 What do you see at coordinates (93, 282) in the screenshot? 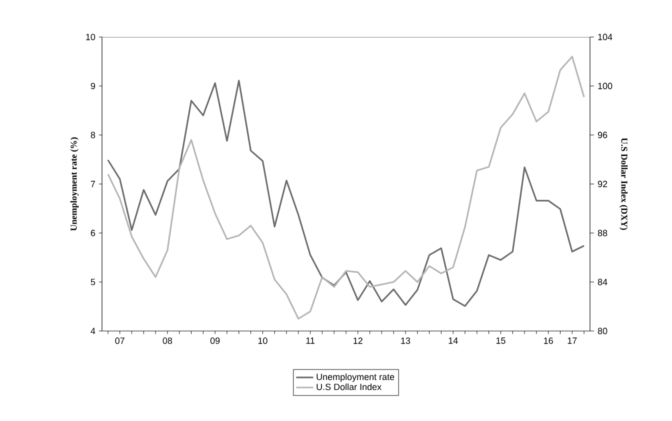
I see `y-tick-label: 5` at bounding box center [93, 282].